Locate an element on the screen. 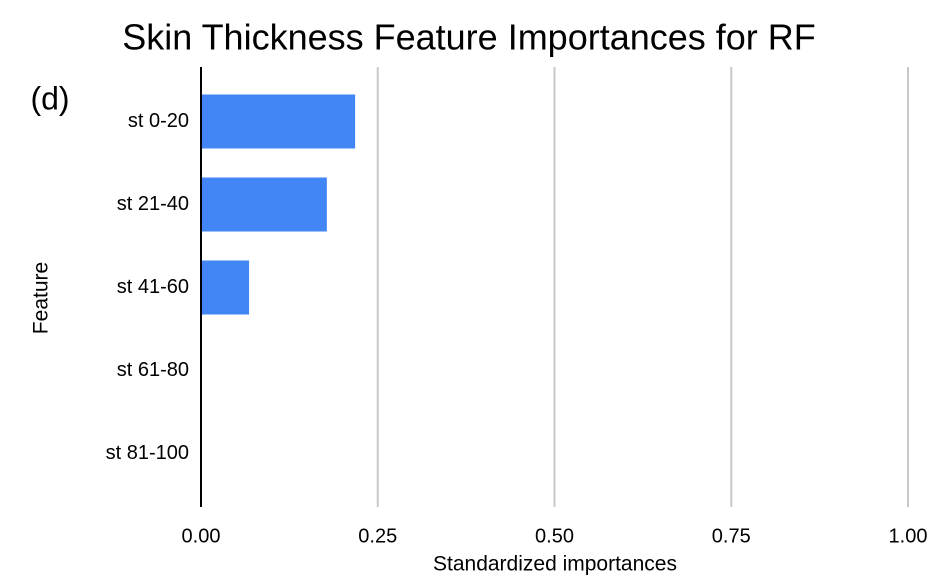  x-tick-label: 1.00 is located at coordinates (908, 536).